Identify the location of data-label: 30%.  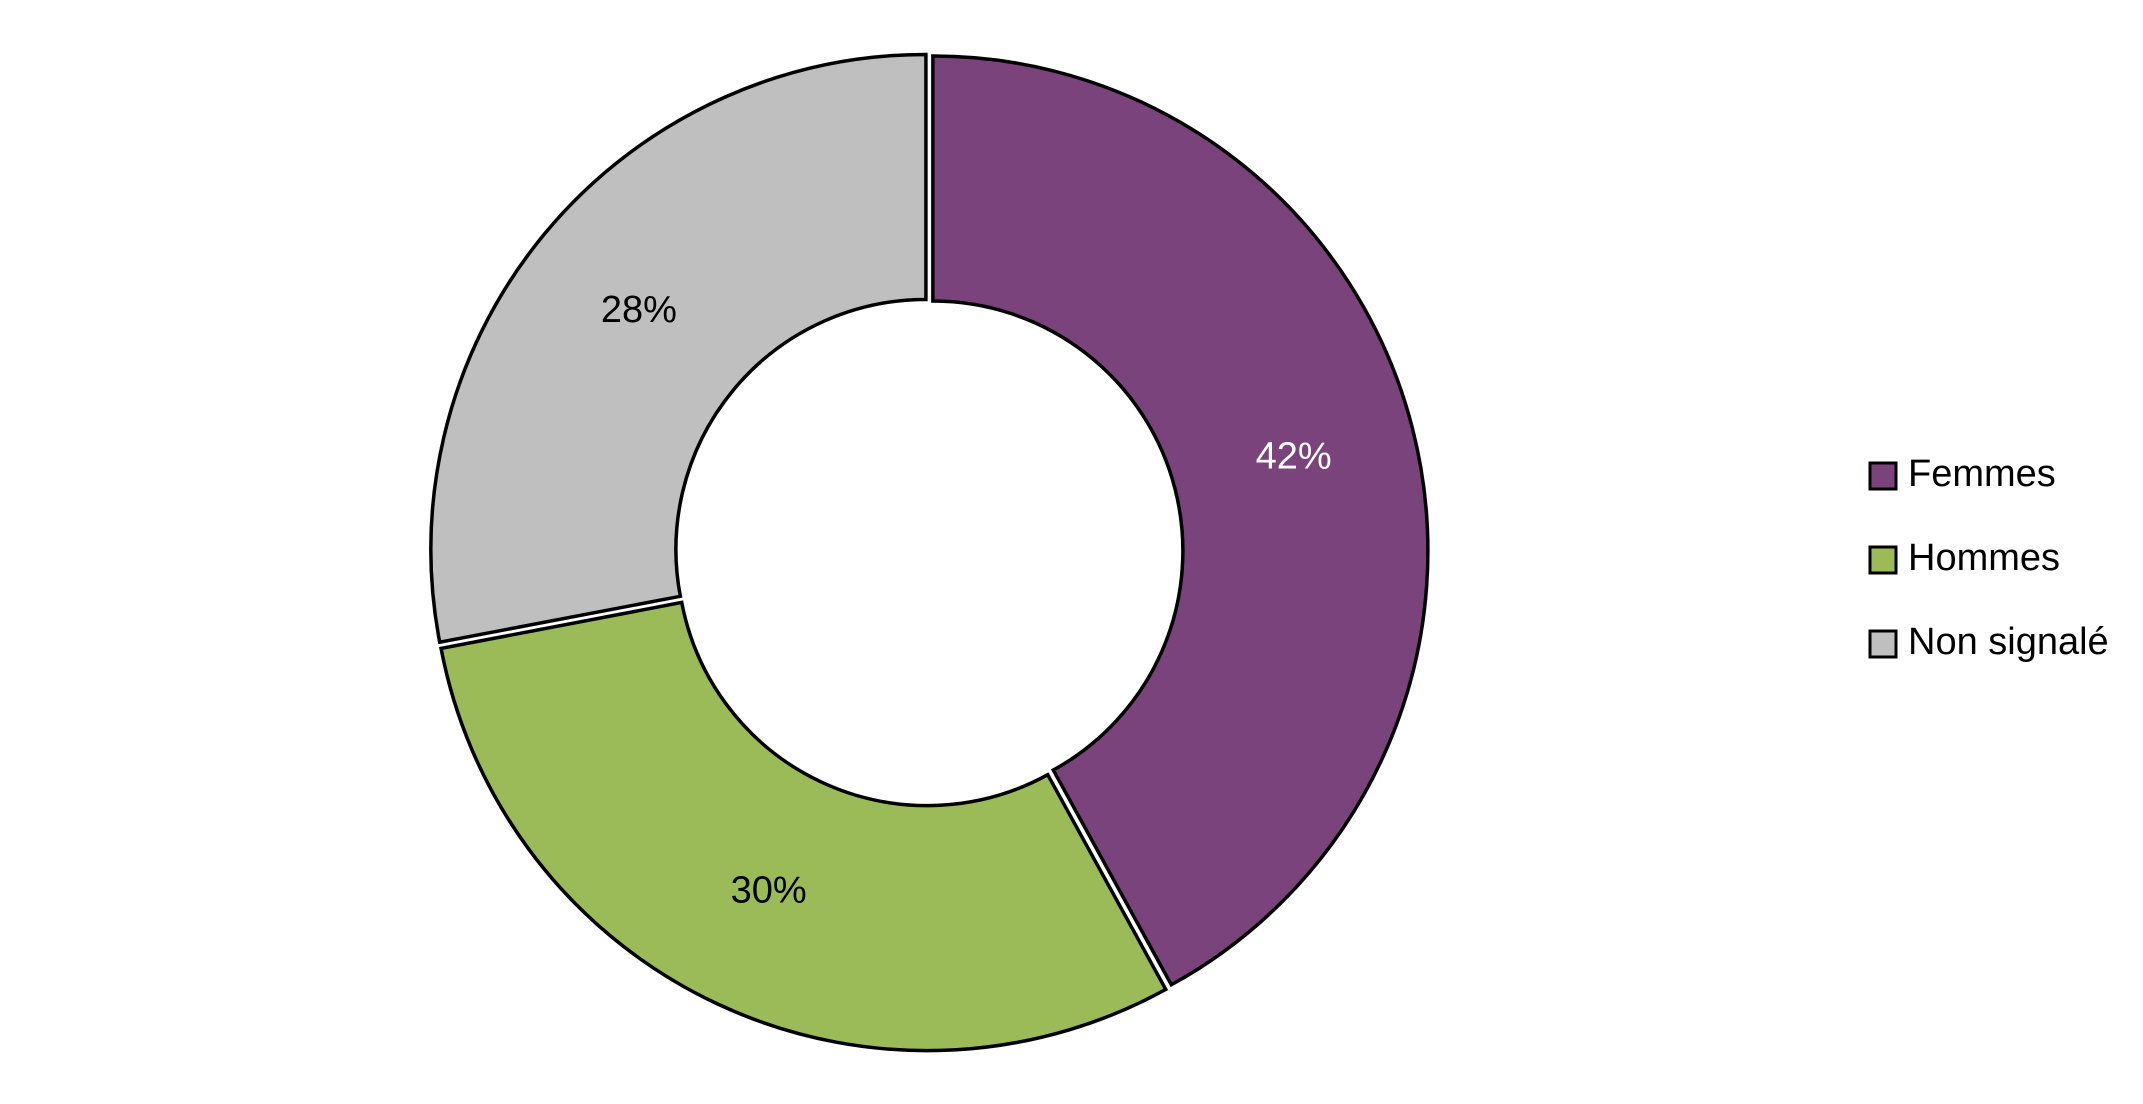
(769, 891).